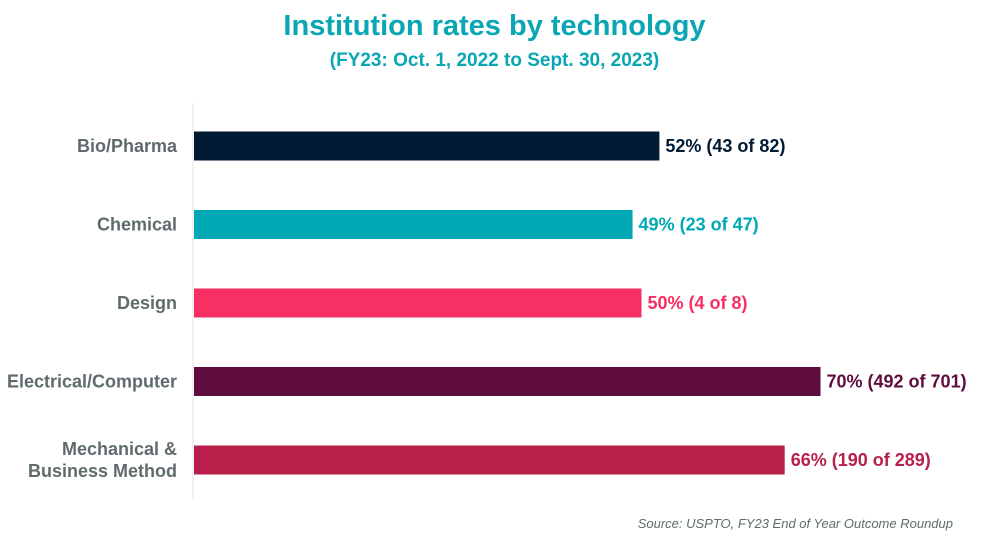  Describe the element at coordinates (897, 382) in the screenshot. I see `data-label: 70% (492 of 701)` at that location.